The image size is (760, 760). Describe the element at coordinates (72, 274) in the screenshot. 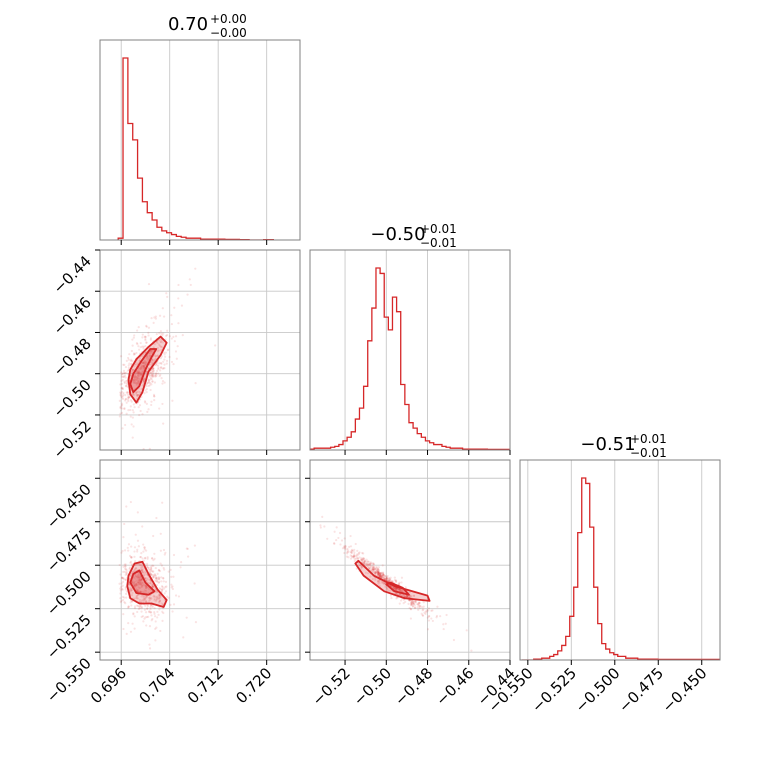

I see `y-tick-label: −0.44` at that location.